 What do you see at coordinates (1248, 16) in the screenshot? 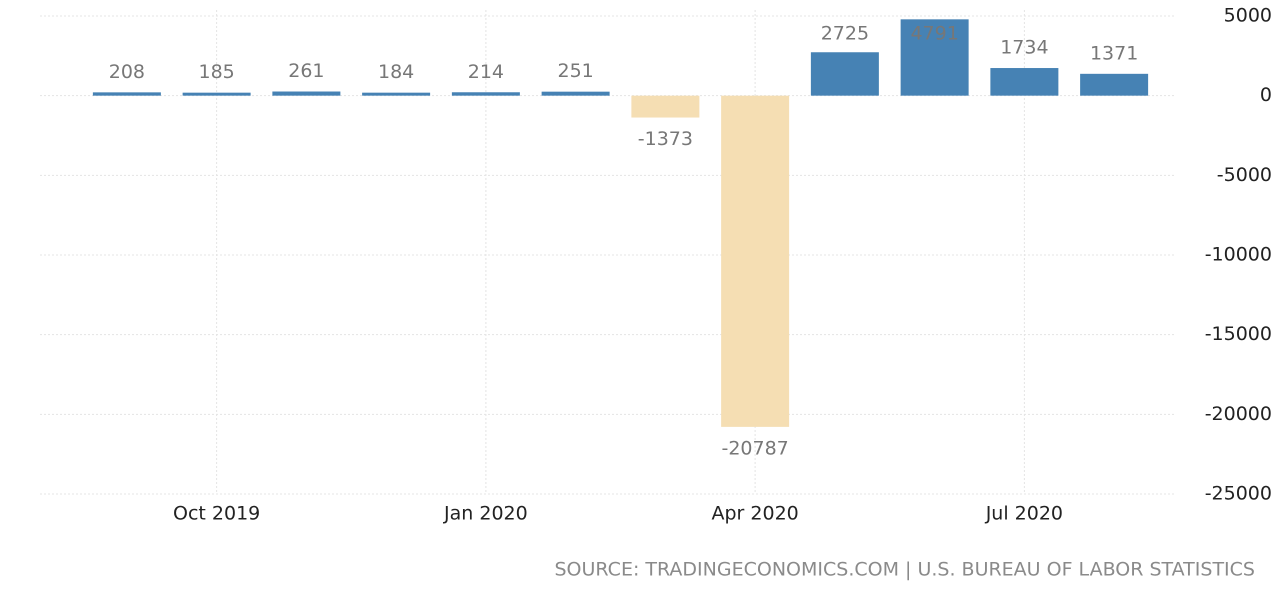
I see `y-tick-label: 5000` at bounding box center [1248, 16].